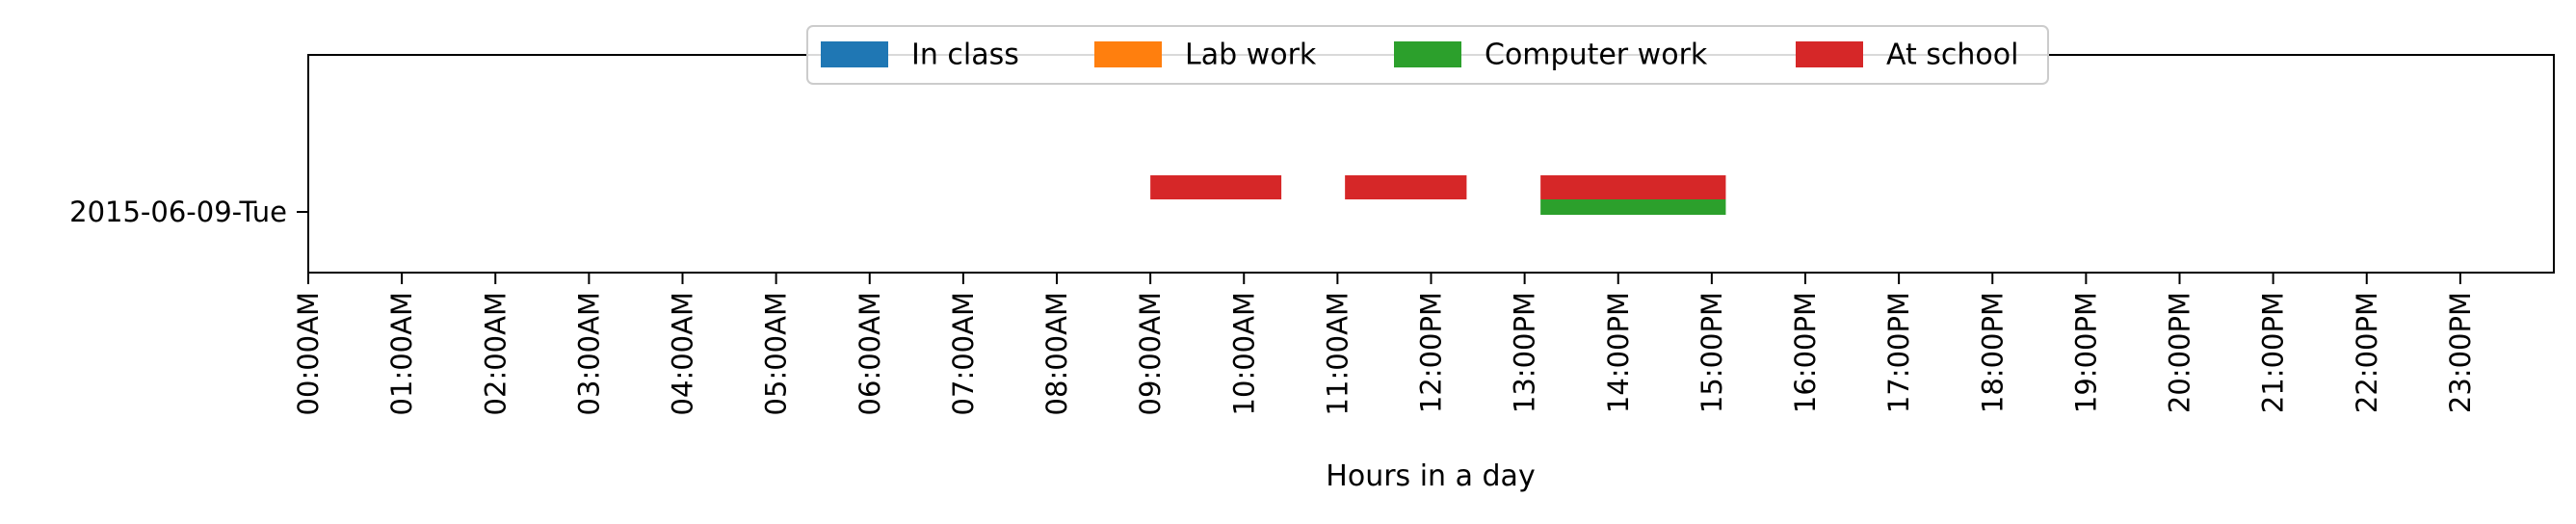 Image resolution: width=2576 pixels, height=524 pixels. Describe the element at coordinates (965, 55) in the screenshot. I see `legend-label: In class` at that location.